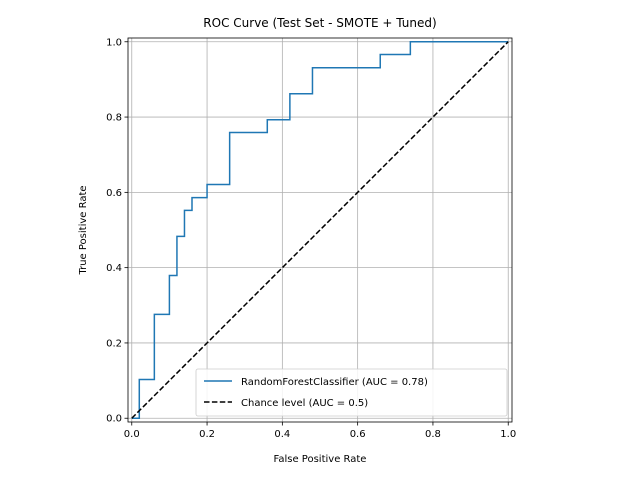  Describe the element at coordinates (114, 42) in the screenshot. I see `y-tick-label: 1.0` at that location.